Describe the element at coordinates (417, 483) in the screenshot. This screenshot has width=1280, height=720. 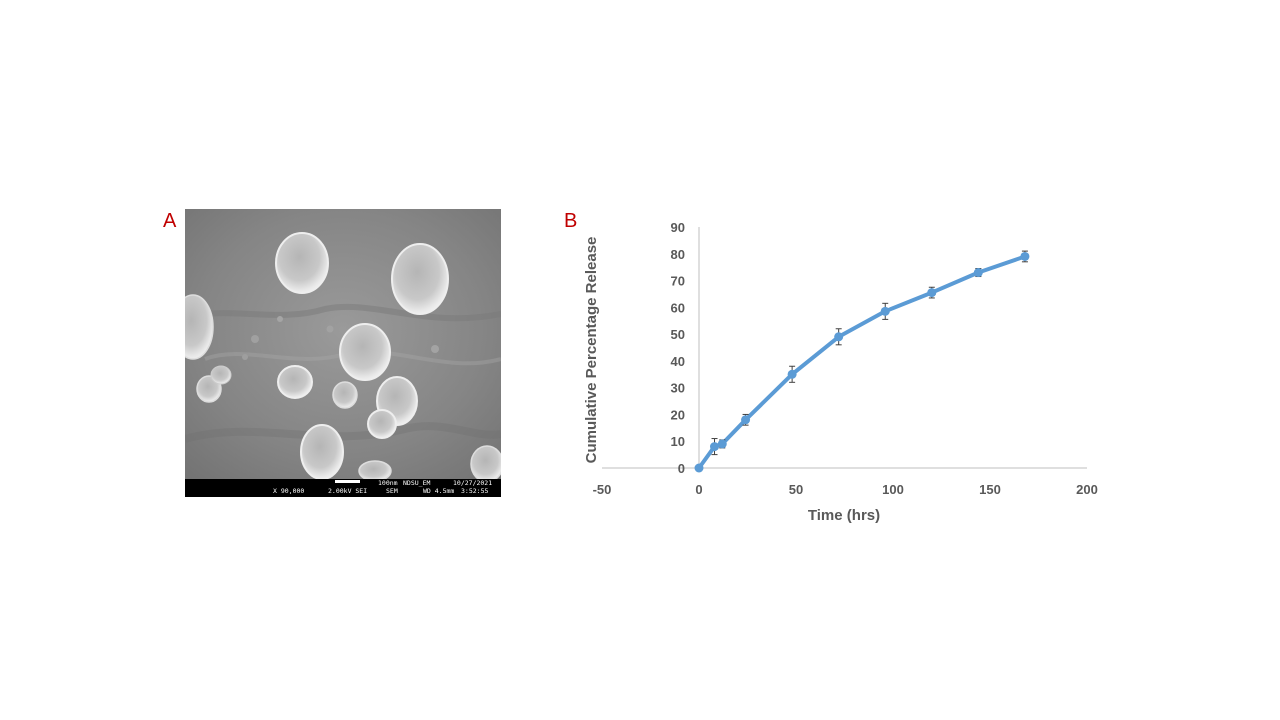
I see `sem-lab: NDSU_EM` at that location.